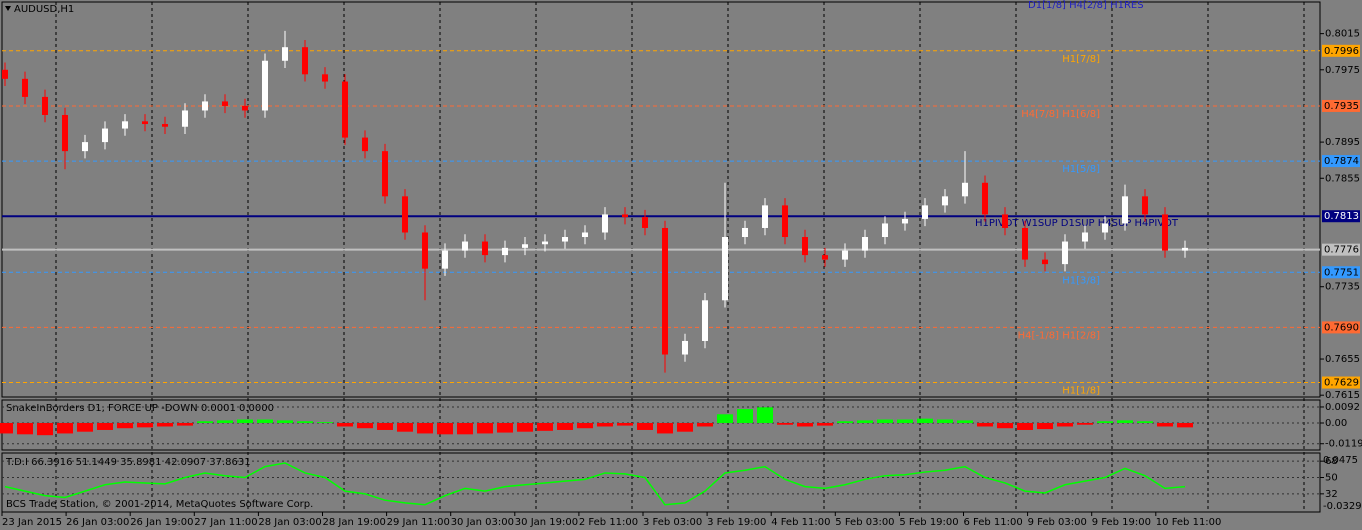 The width and height of the screenshot is (1362, 530). I want to click on y-tick-label: 0.7655, so click(1342, 359).